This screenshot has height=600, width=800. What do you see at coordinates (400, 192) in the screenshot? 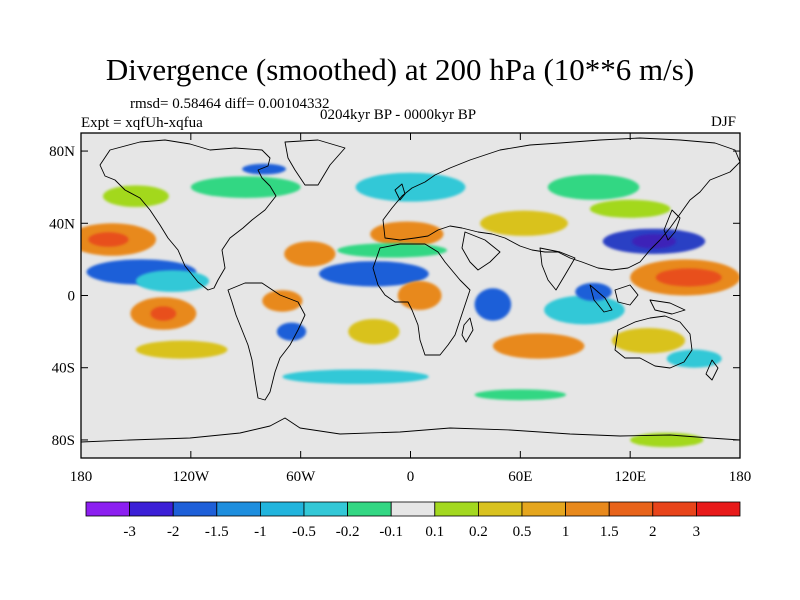
I see `coast-uk` at bounding box center [400, 192].